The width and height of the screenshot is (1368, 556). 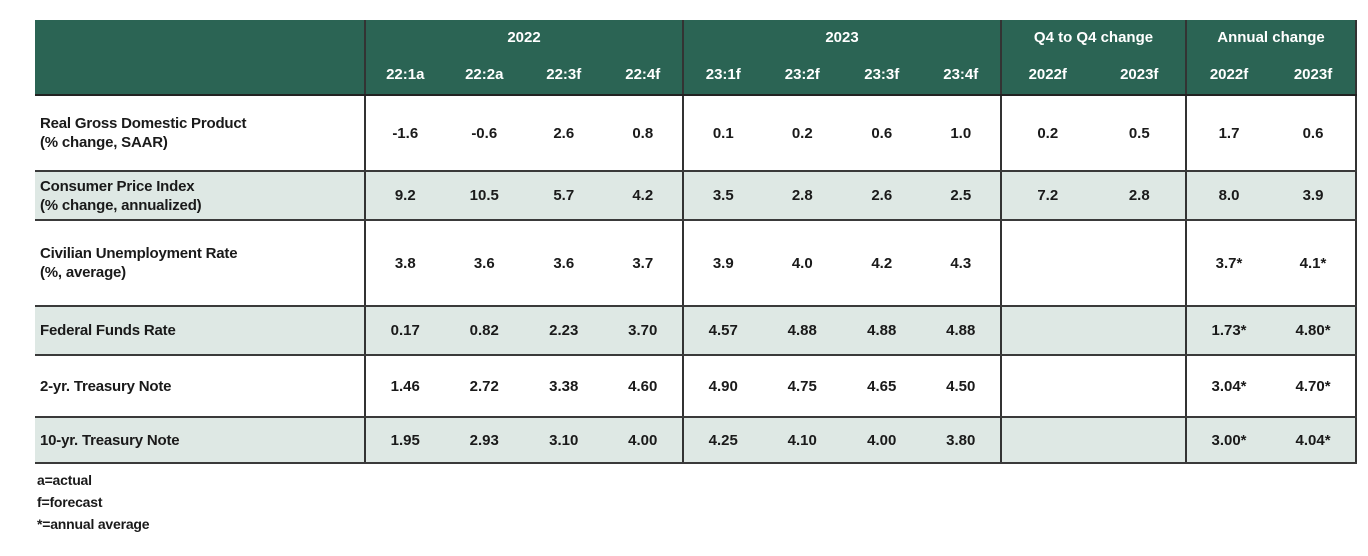 I want to click on value-cell: 3.04*, so click(x=1228, y=386).